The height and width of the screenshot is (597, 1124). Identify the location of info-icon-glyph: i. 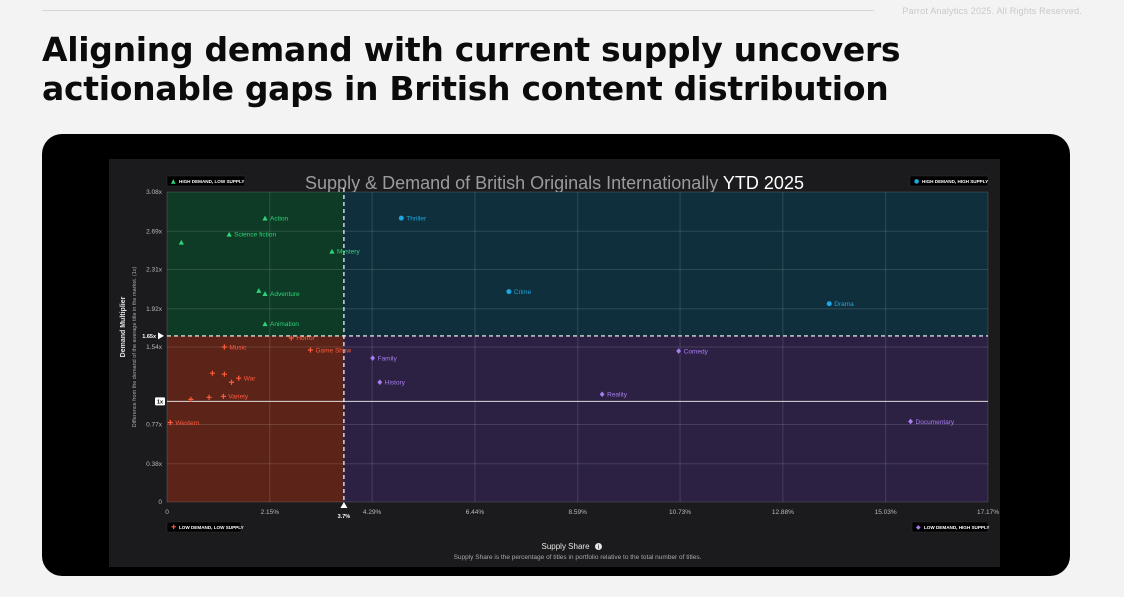
(599, 548).